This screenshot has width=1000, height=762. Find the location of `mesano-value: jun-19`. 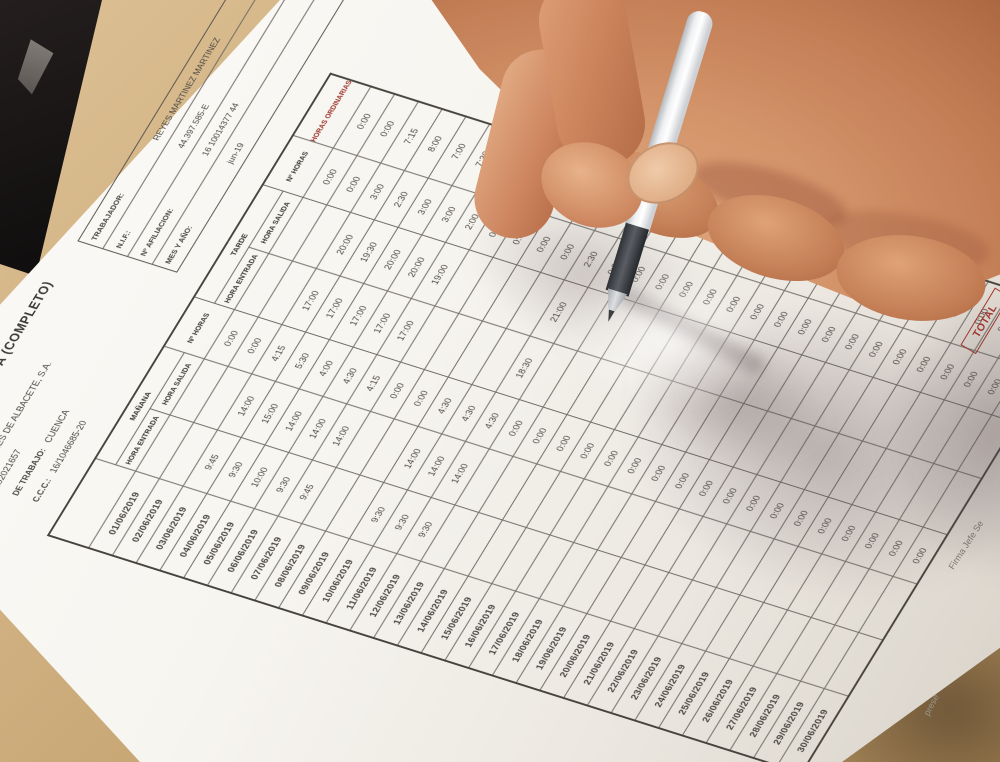

mesano-value: jun-19 is located at coordinates (234, 153).